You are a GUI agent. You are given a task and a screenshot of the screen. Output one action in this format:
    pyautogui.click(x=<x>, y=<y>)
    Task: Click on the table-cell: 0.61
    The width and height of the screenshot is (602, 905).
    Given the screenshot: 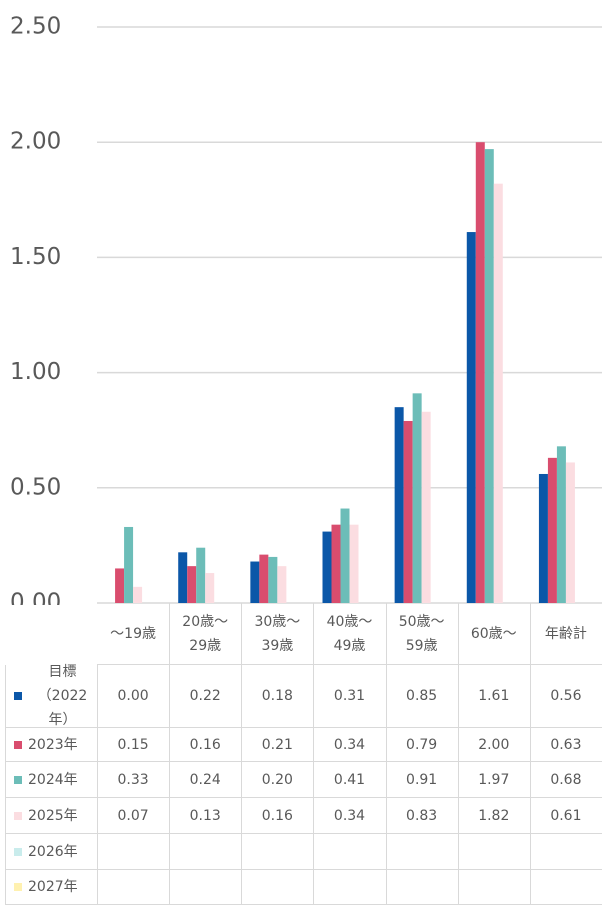 What is the action you would take?
    pyautogui.click(x=565, y=816)
    